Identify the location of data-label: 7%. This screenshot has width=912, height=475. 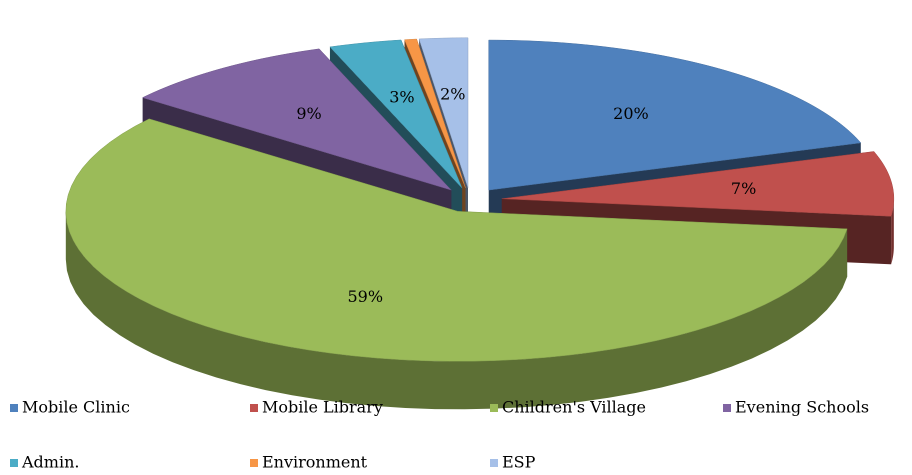
(743, 188).